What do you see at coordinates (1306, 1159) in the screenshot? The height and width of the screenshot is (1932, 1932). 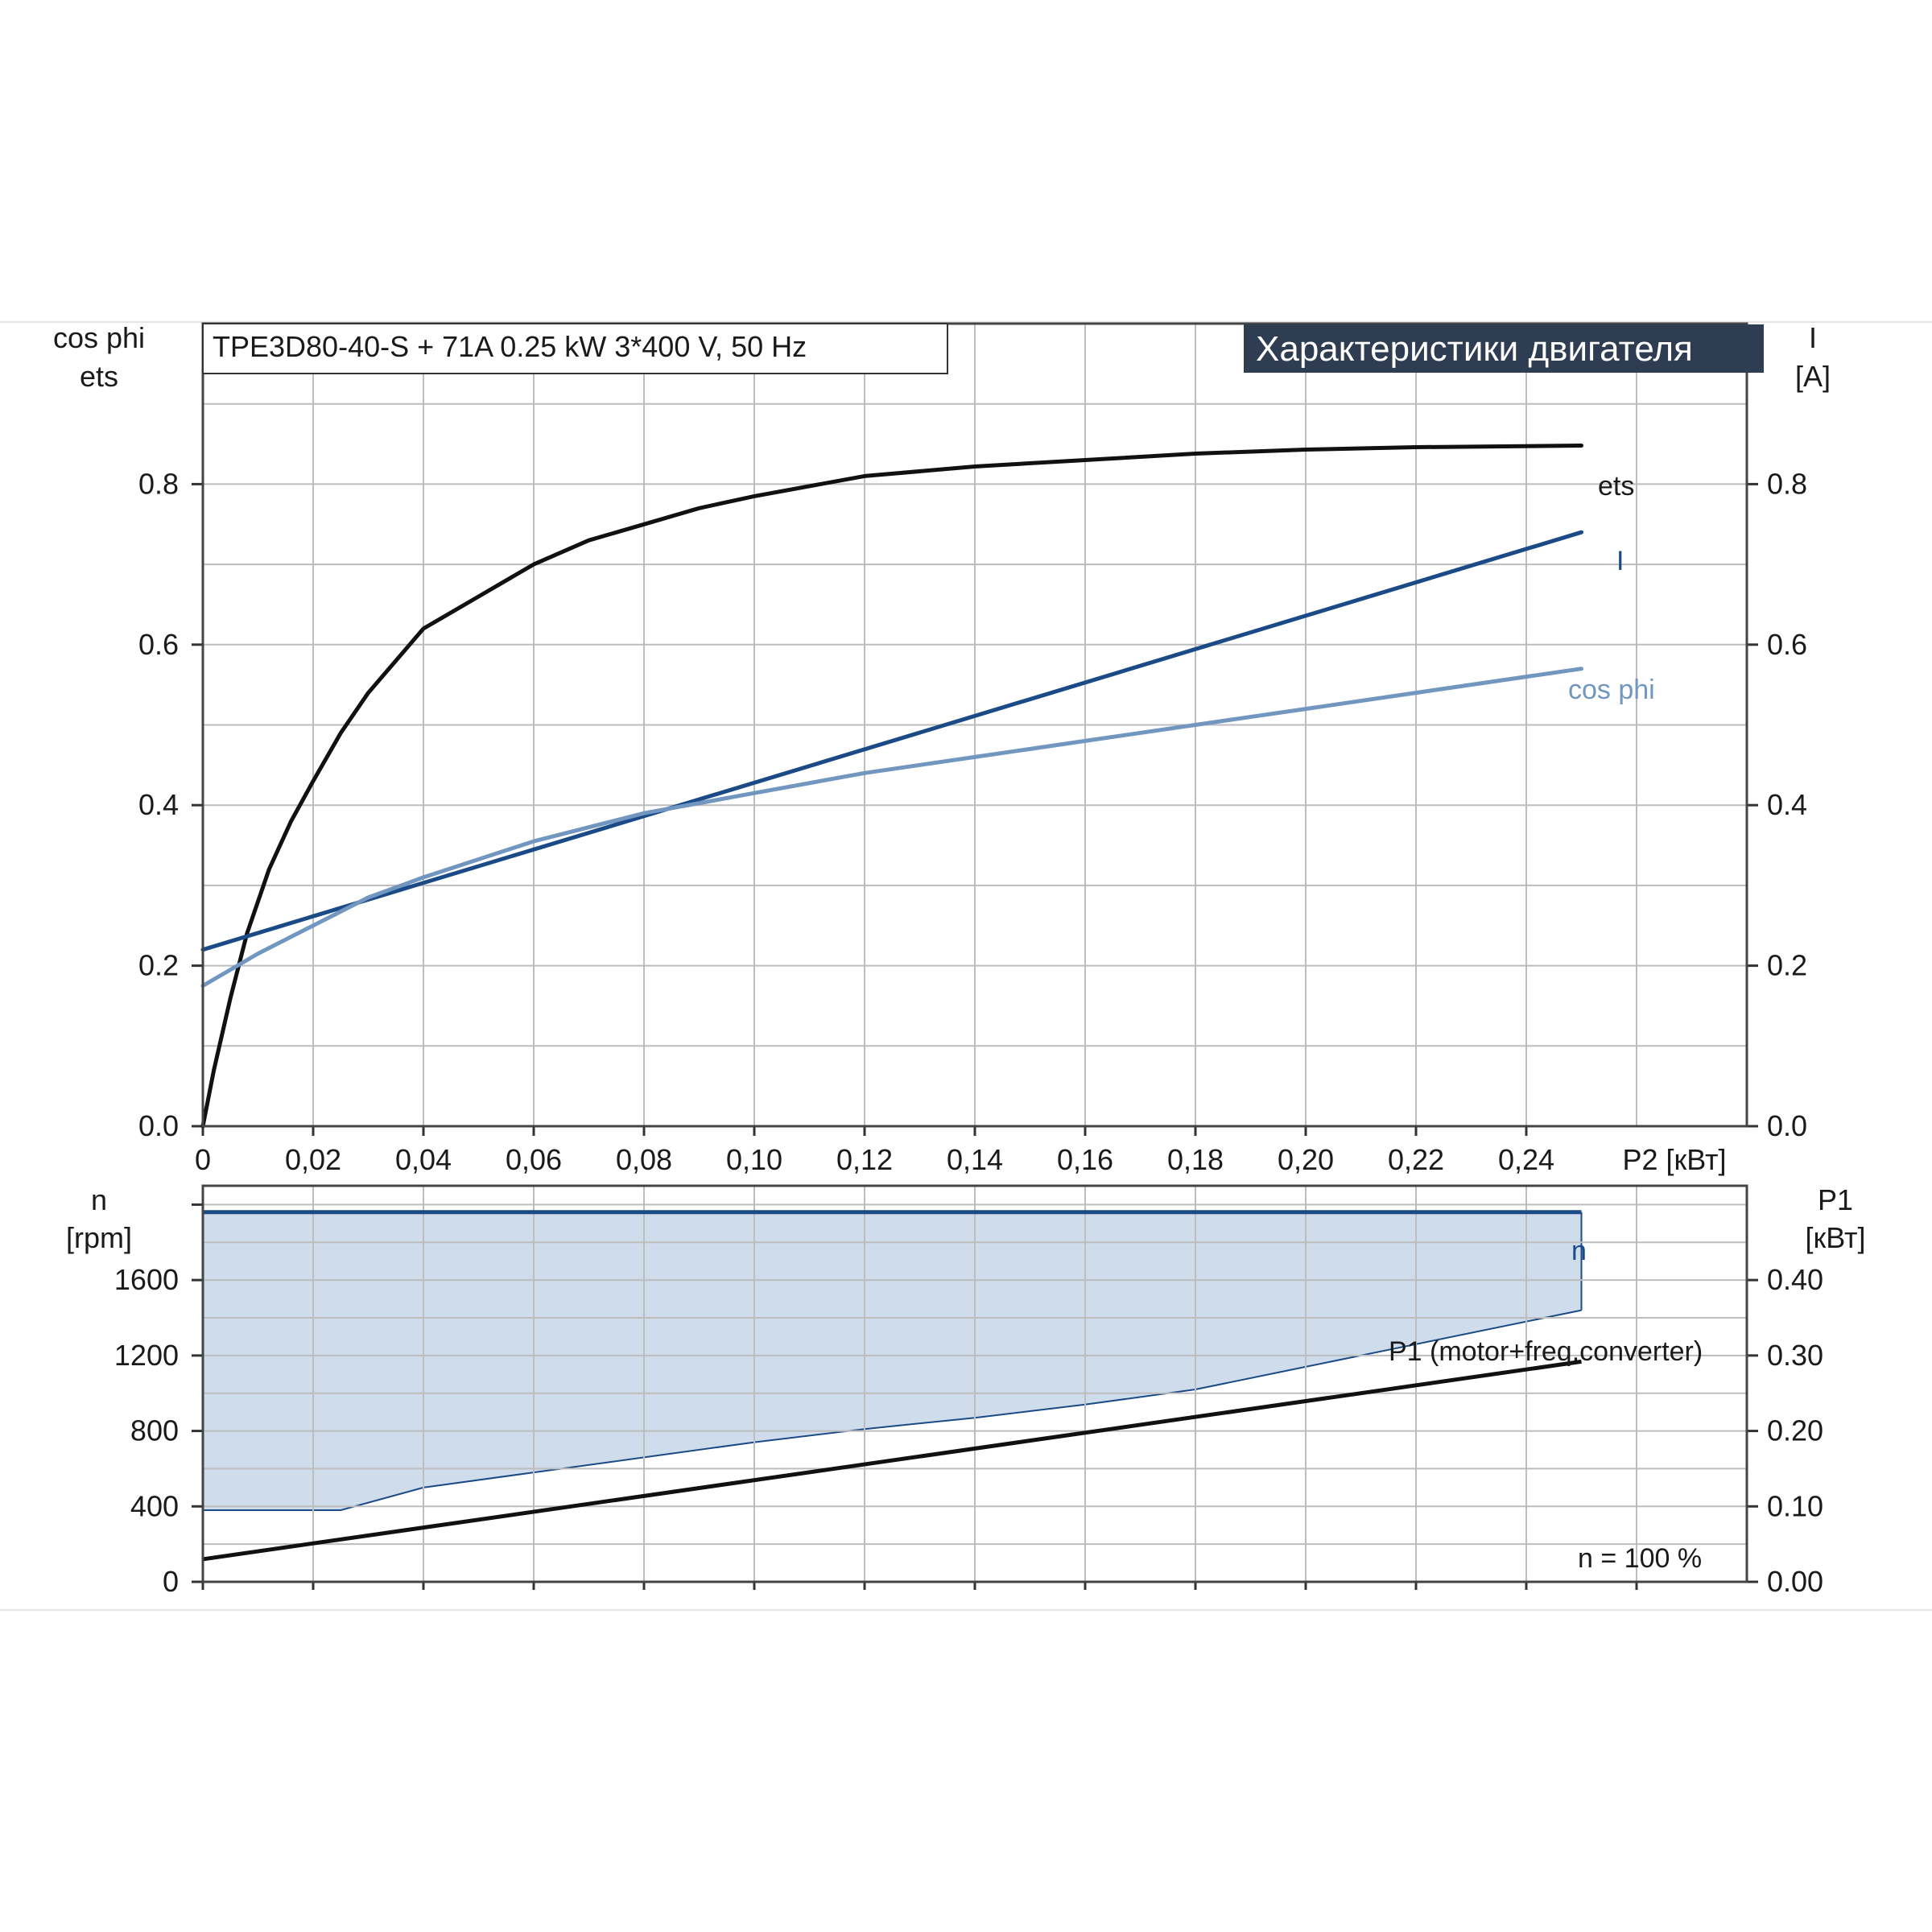 I see `x-tick-label: 0,20` at bounding box center [1306, 1159].